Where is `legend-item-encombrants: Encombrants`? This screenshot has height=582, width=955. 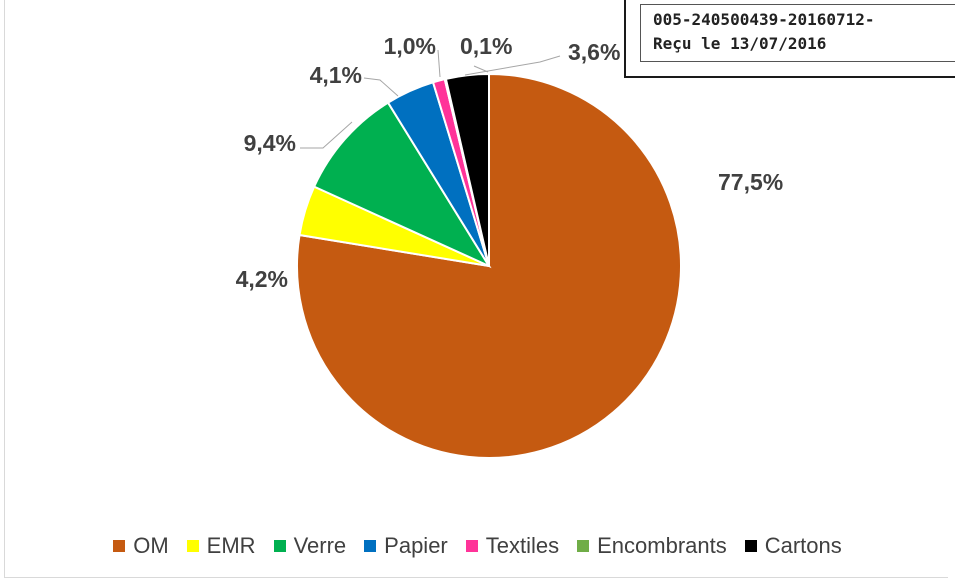
legend-item-encombrants: Encombrants is located at coordinates (652, 546).